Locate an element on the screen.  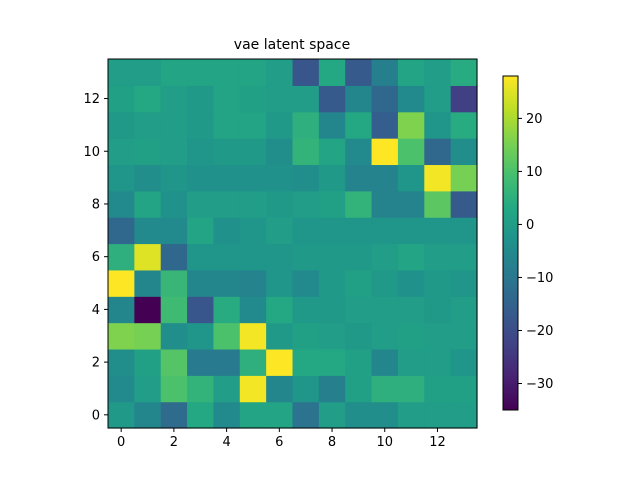
x-tick-label: 10 is located at coordinates (384, 442).